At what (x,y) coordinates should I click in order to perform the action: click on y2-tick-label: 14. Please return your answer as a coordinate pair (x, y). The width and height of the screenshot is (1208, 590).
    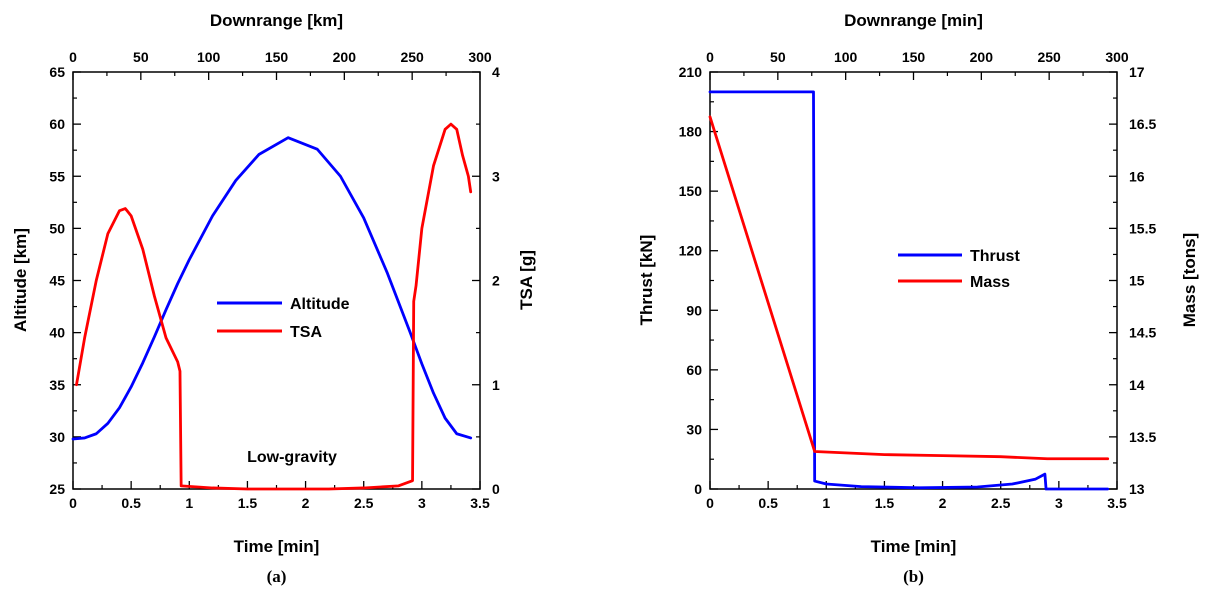
    Looking at the image, I should click on (1137, 385).